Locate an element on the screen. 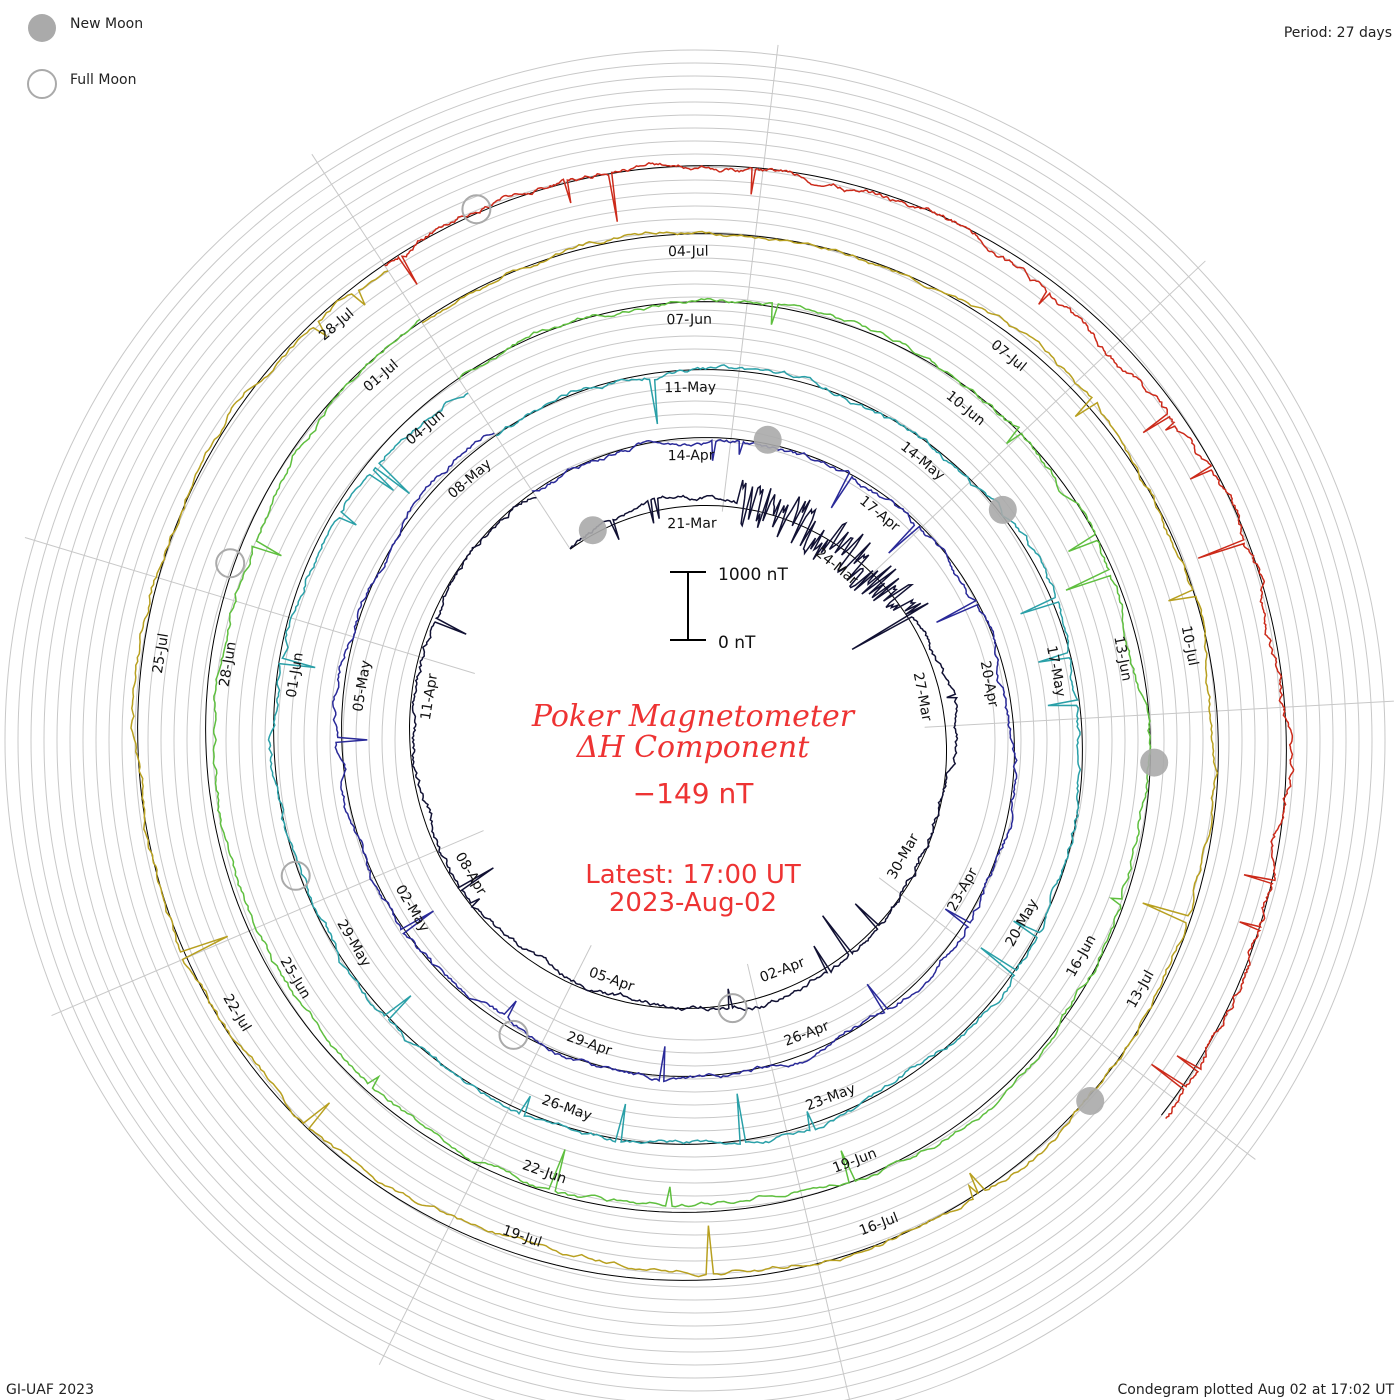 The width and height of the screenshot is (1400, 1400). date-tick-label: 19-Jul is located at coordinates (522, 1236).